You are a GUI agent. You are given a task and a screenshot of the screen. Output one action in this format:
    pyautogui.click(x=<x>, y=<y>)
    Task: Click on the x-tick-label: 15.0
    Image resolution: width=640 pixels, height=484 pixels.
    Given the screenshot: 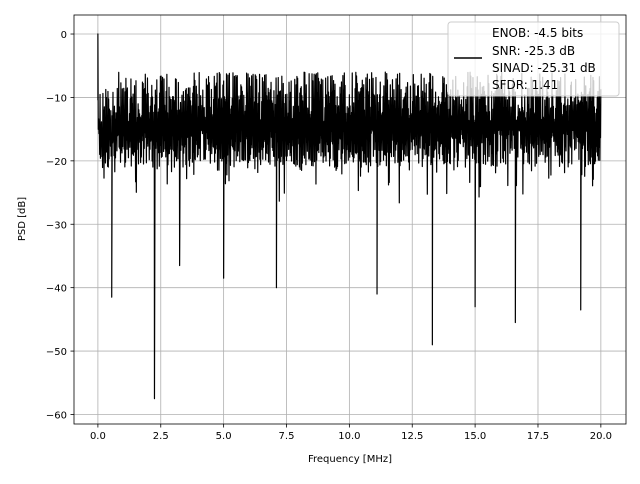 What is the action you would take?
    pyautogui.click(x=475, y=436)
    